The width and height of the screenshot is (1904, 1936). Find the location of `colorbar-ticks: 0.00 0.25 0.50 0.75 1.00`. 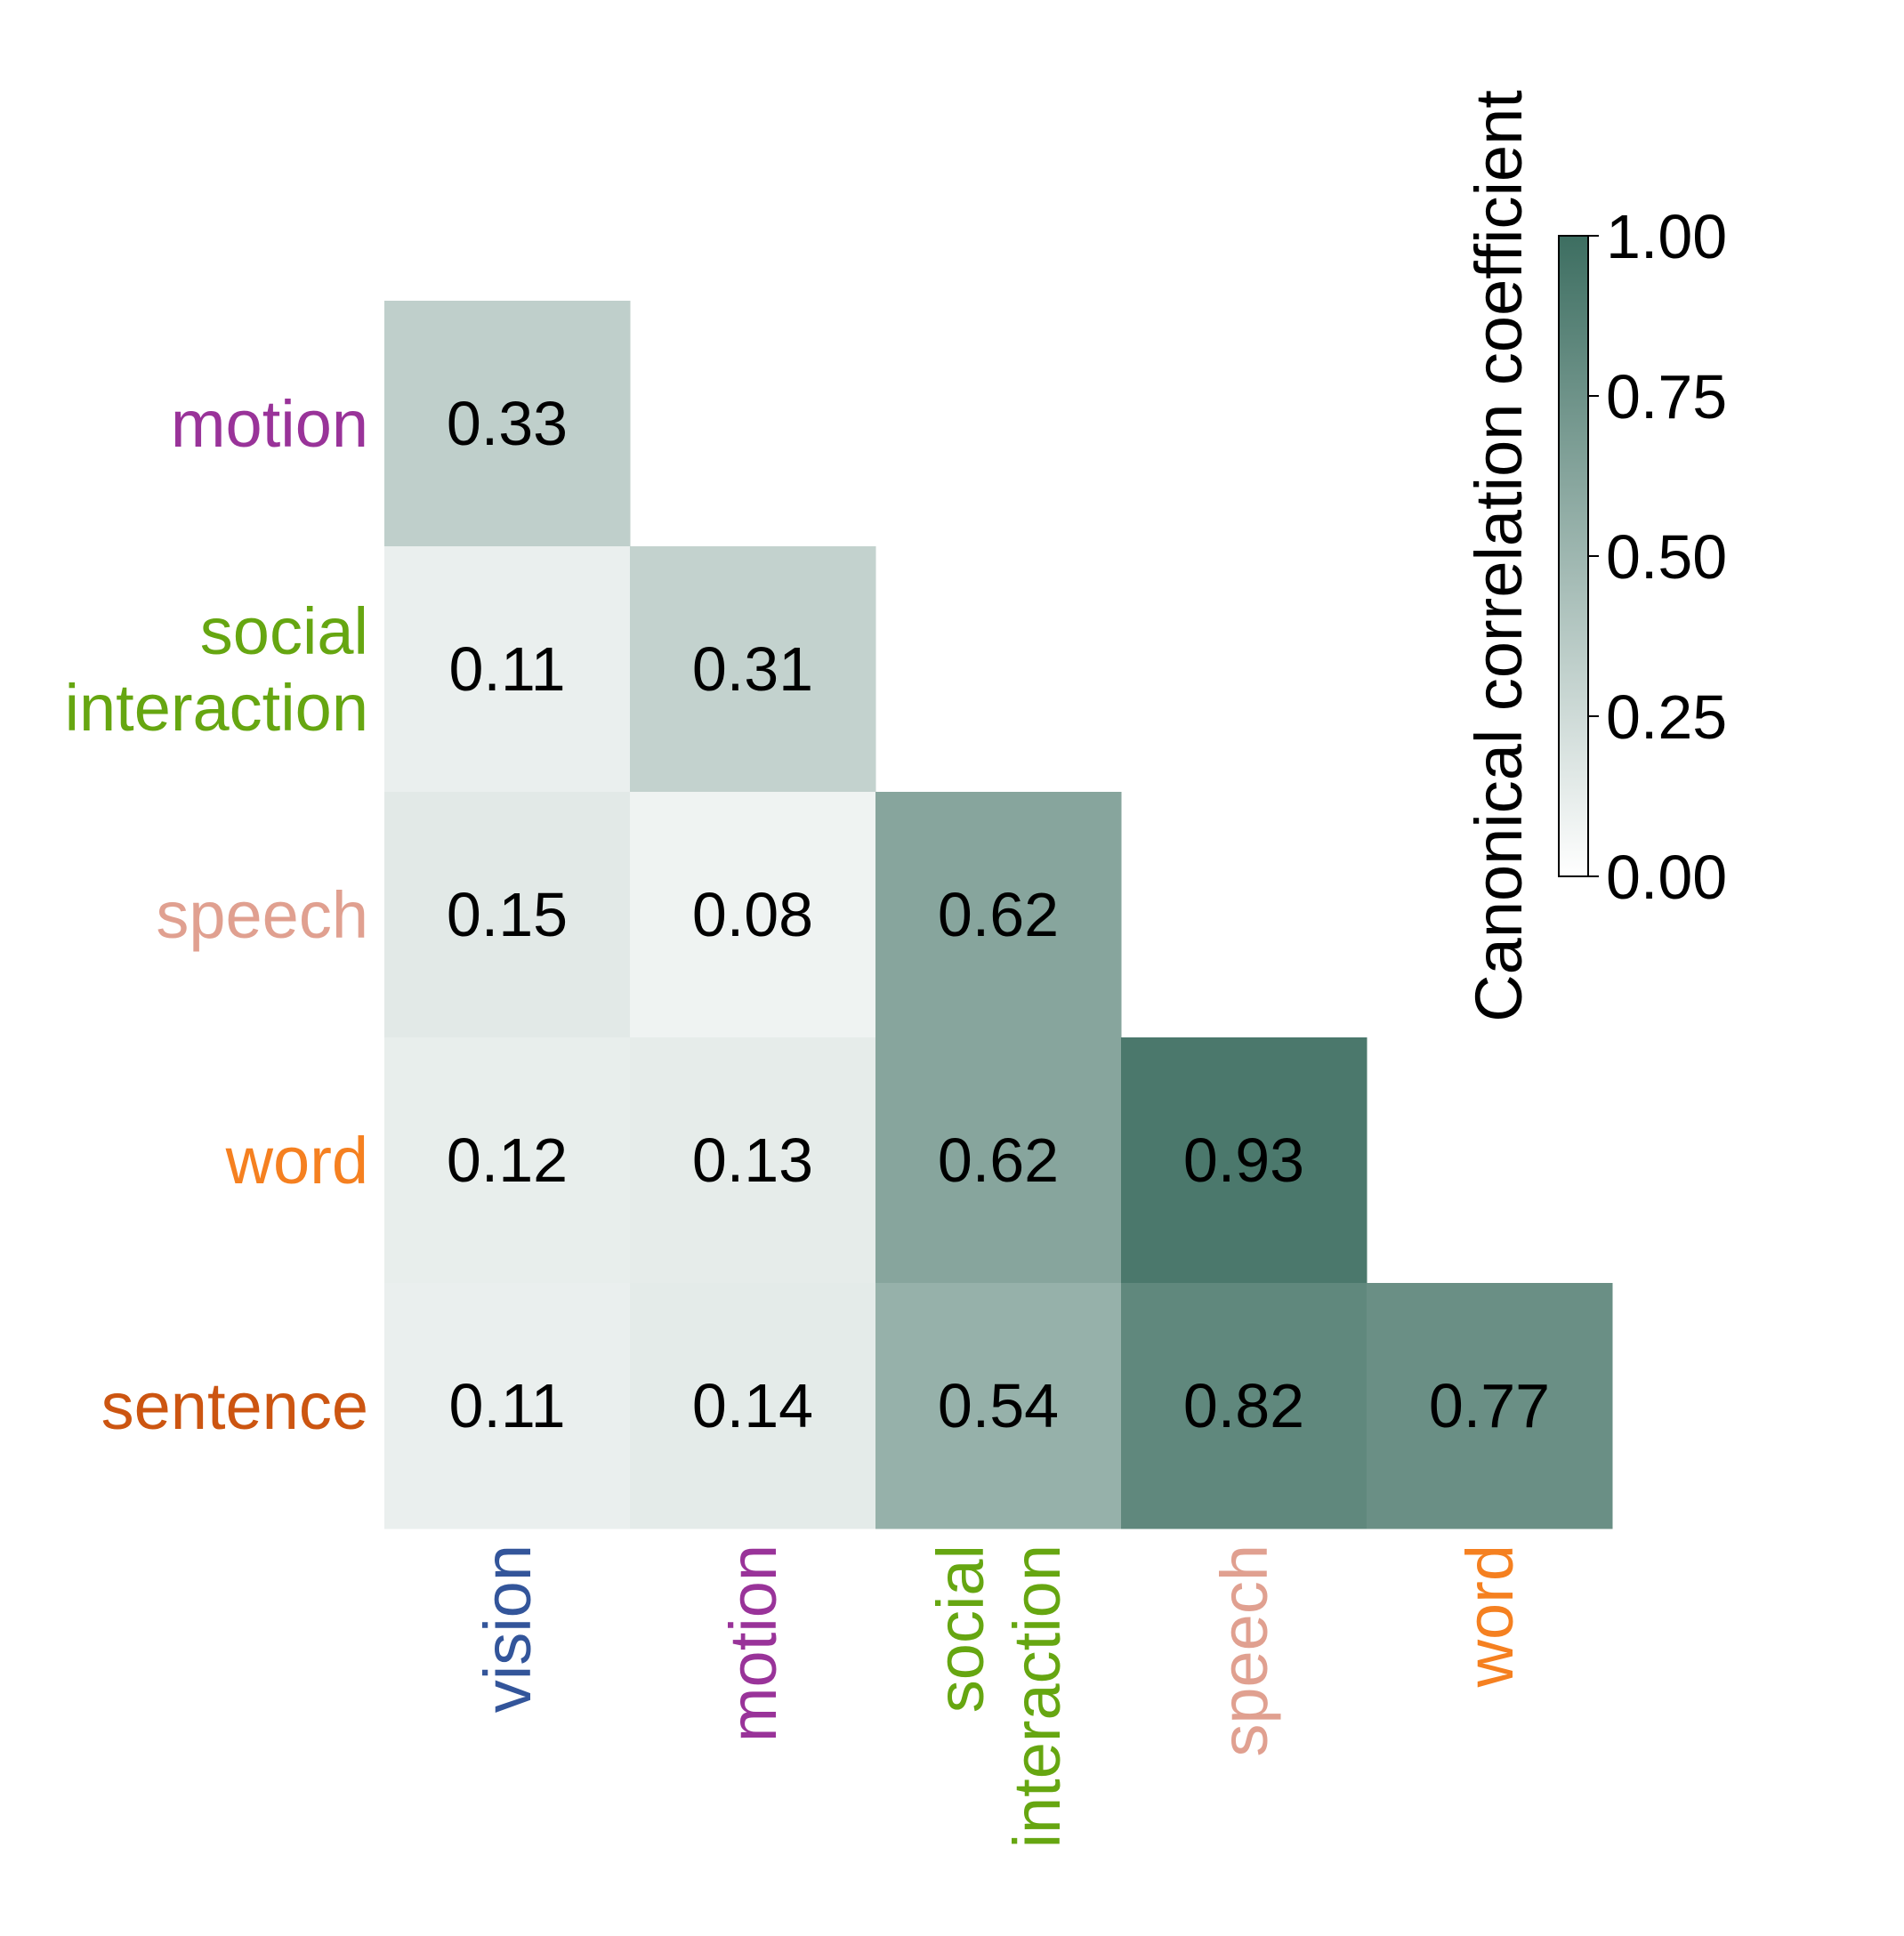

colorbar-ticks: 0.00 0.25 0.50 0.75 1.00 is located at coordinates (1657, 557).